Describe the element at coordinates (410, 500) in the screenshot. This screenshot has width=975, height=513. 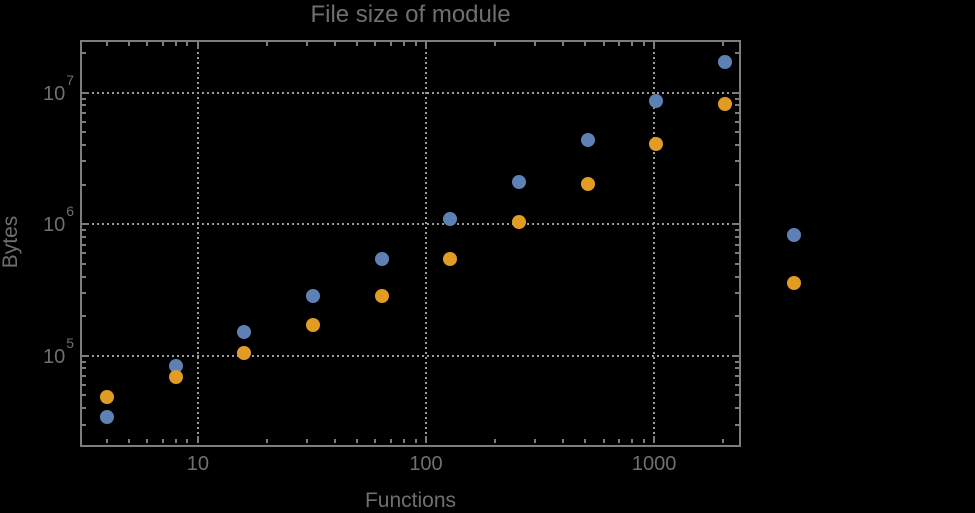
I see `x-axis-label: Functions` at that location.